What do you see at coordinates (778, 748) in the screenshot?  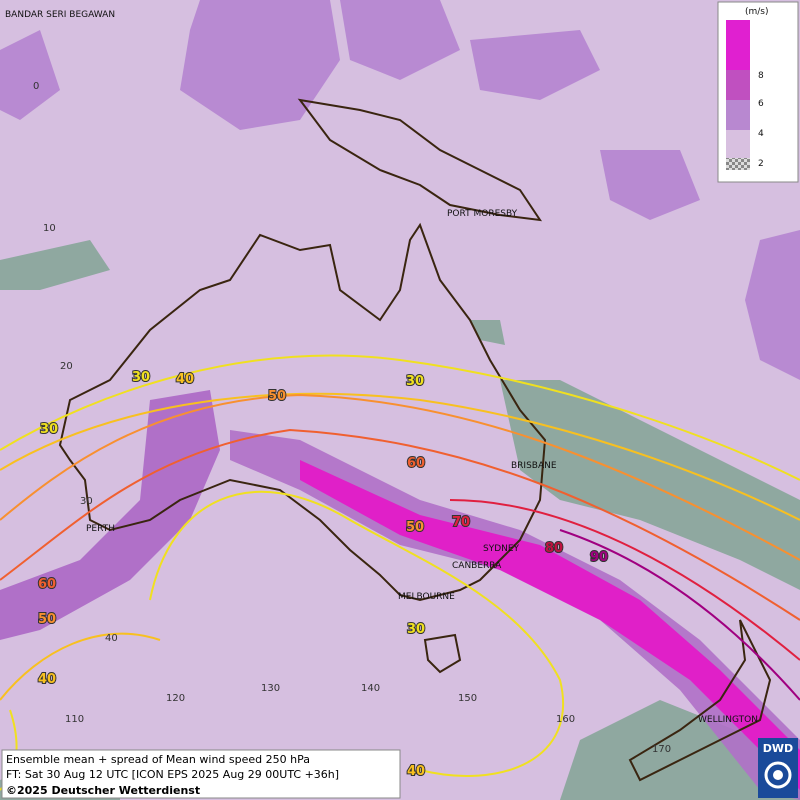 I see `logo-text: DWD` at bounding box center [778, 748].